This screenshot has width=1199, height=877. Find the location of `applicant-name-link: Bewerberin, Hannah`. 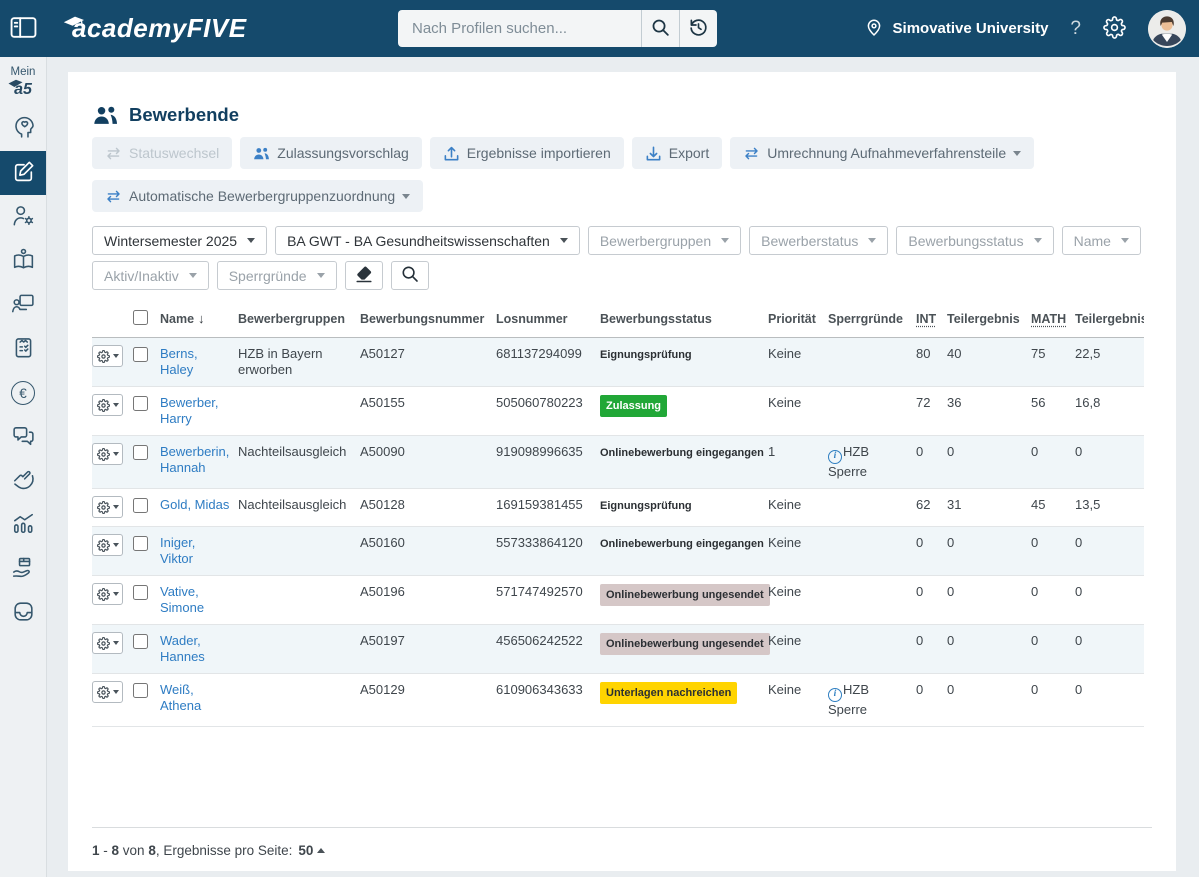

applicant-name-link: Bewerberin, Hannah is located at coordinates (195, 459).